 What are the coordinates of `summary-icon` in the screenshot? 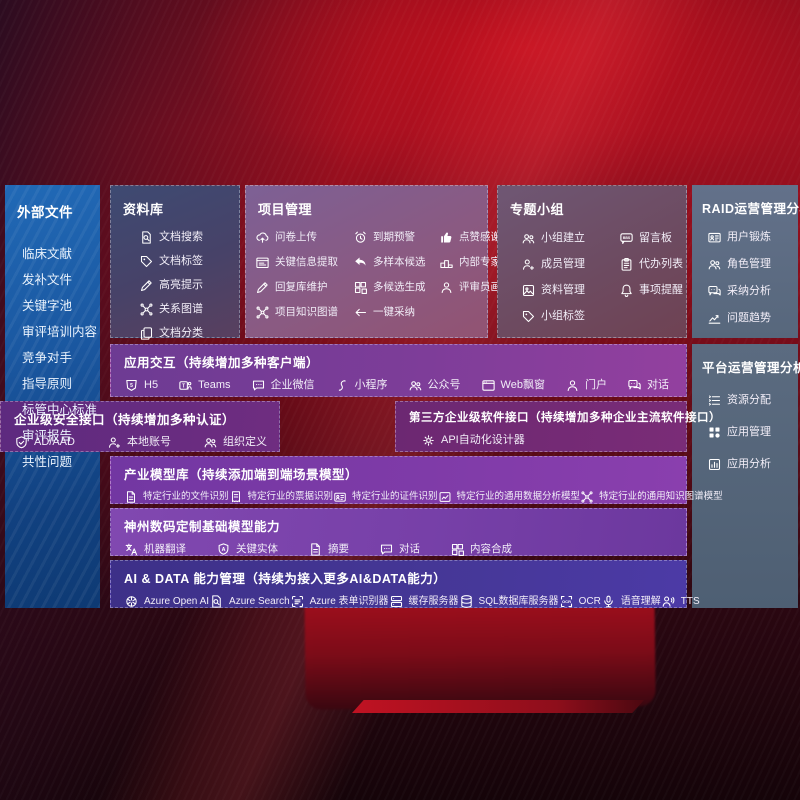 It's located at (315, 549).